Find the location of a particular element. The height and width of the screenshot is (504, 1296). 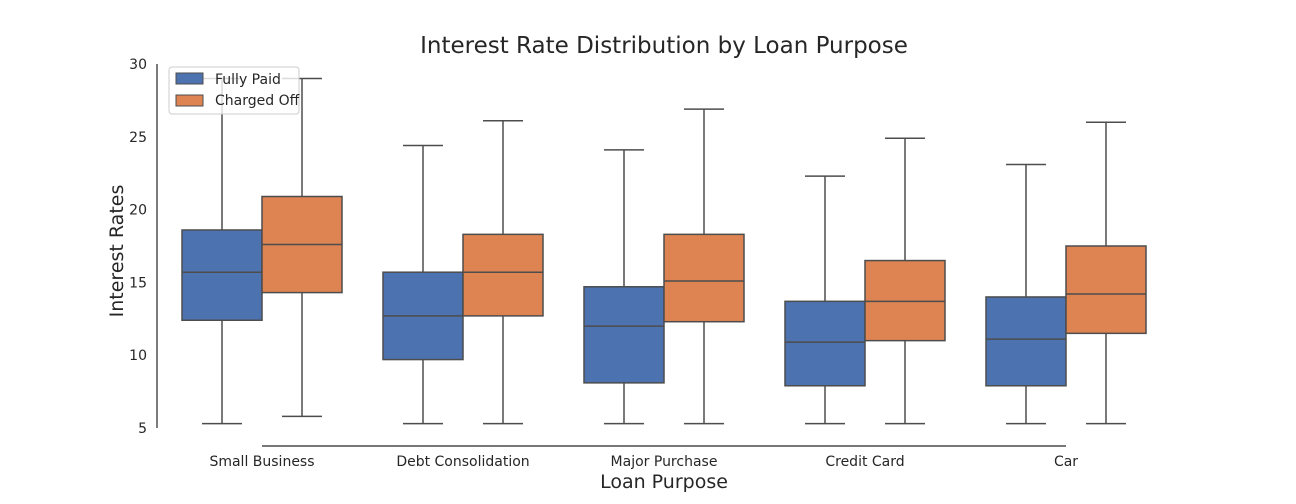

legend: Fully Paid Charged Off is located at coordinates (234, 90).